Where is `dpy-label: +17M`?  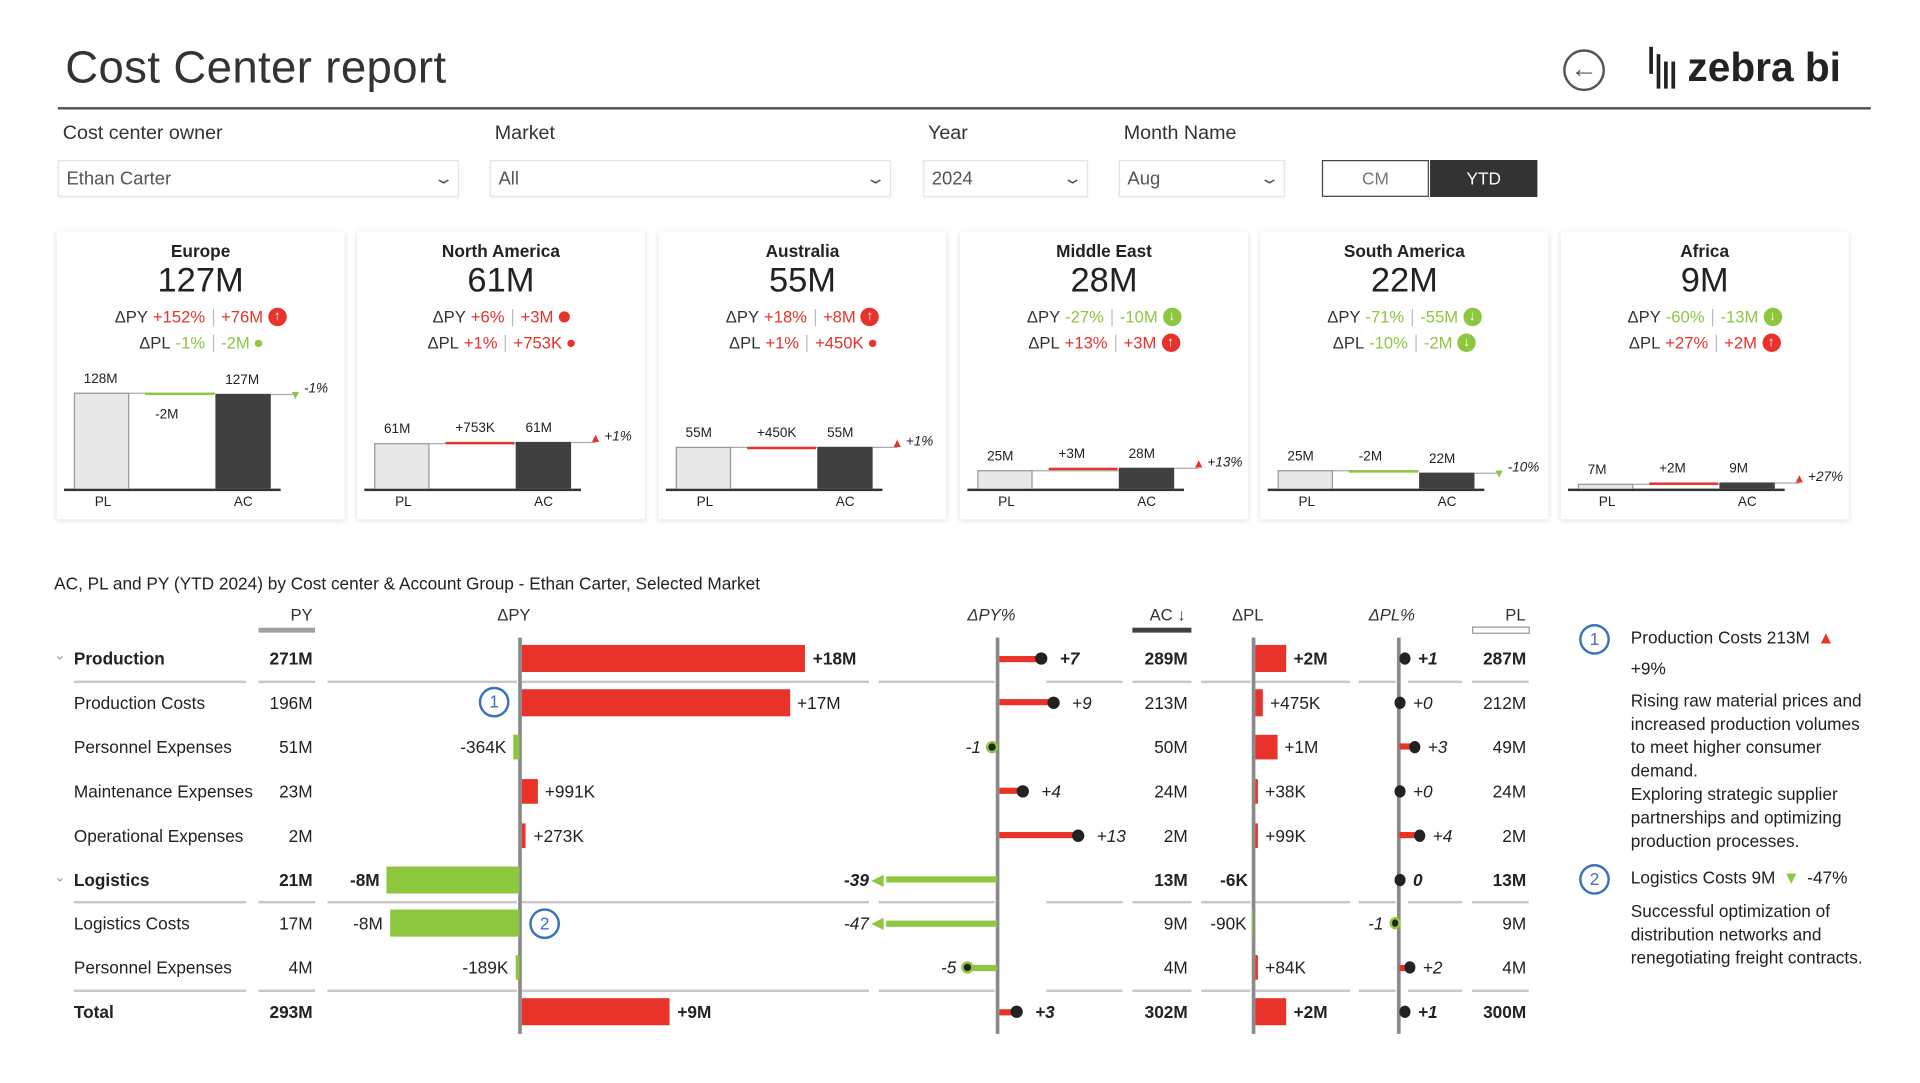
dpy-label: +17M is located at coordinates (819, 703).